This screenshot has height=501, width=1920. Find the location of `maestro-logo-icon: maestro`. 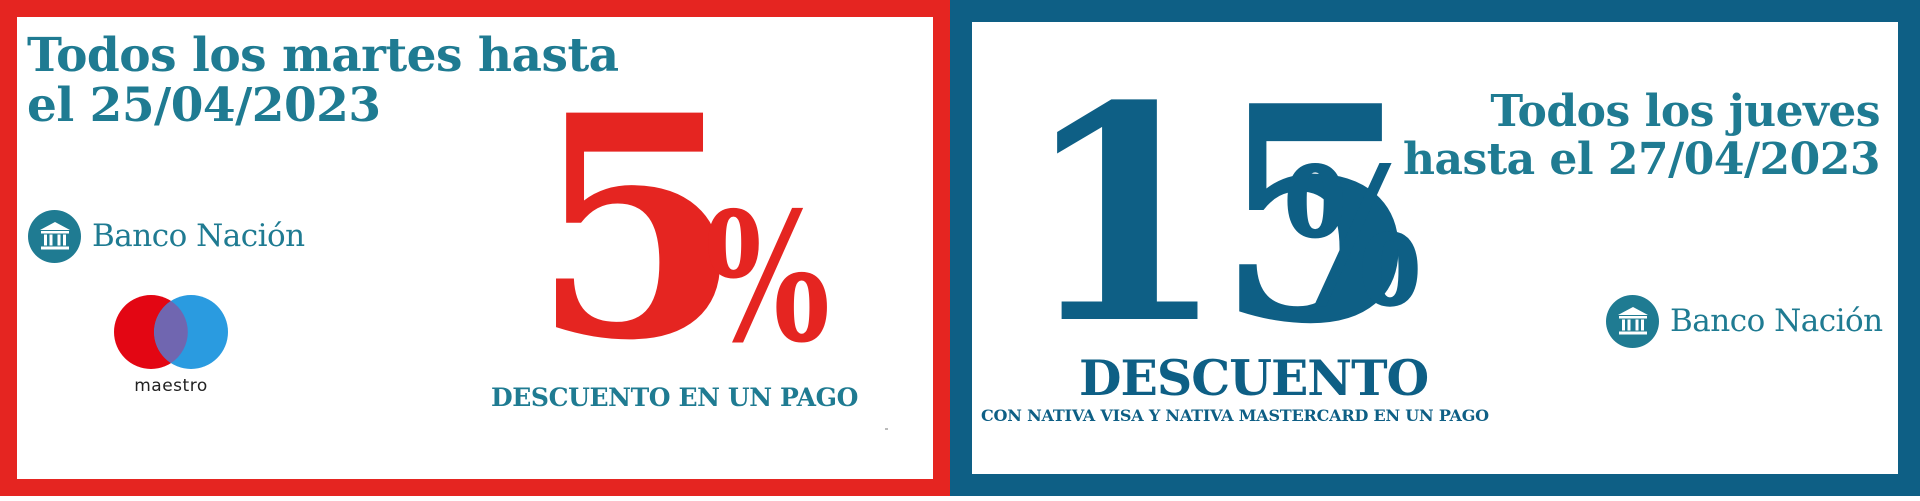

maestro-logo-icon: maestro is located at coordinates (171, 345).